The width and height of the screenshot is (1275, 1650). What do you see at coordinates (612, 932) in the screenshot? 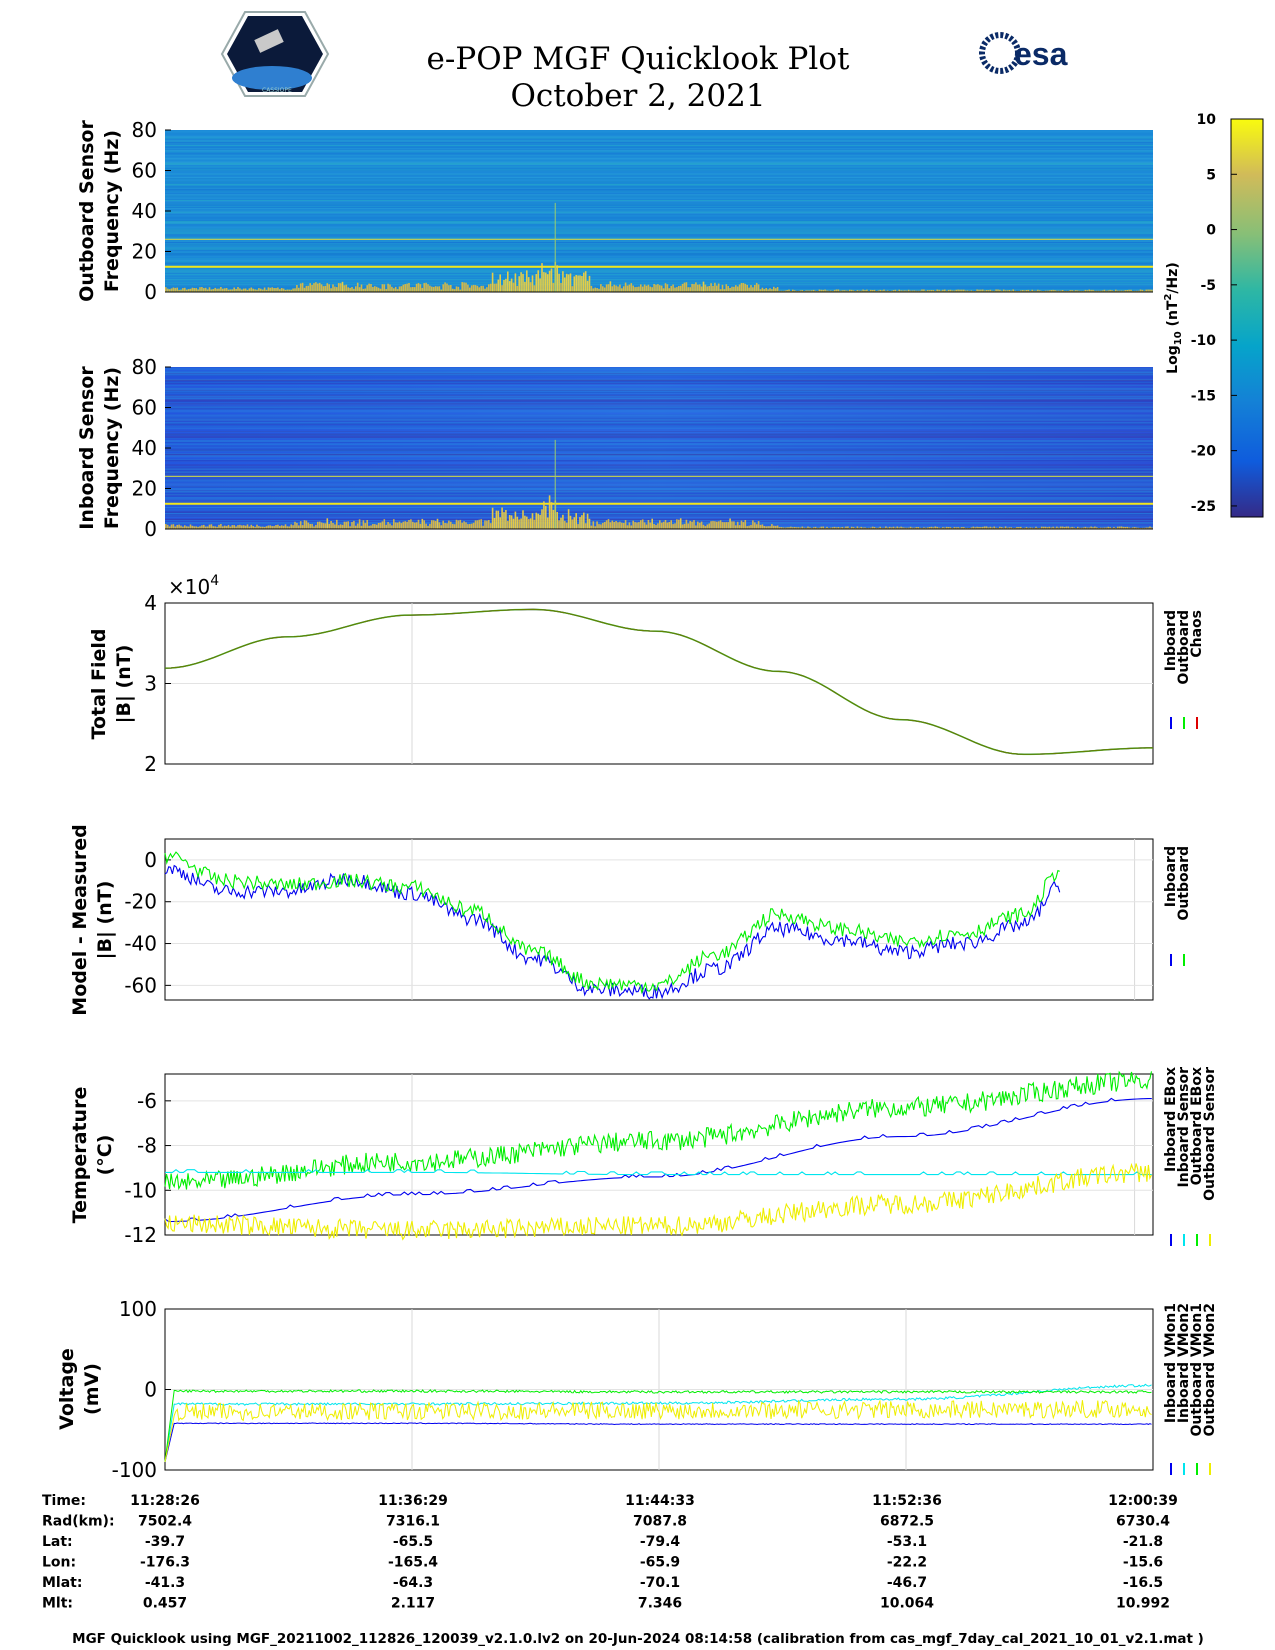
I see `model-measured-series-inboard` at bounding box center [612, 932].